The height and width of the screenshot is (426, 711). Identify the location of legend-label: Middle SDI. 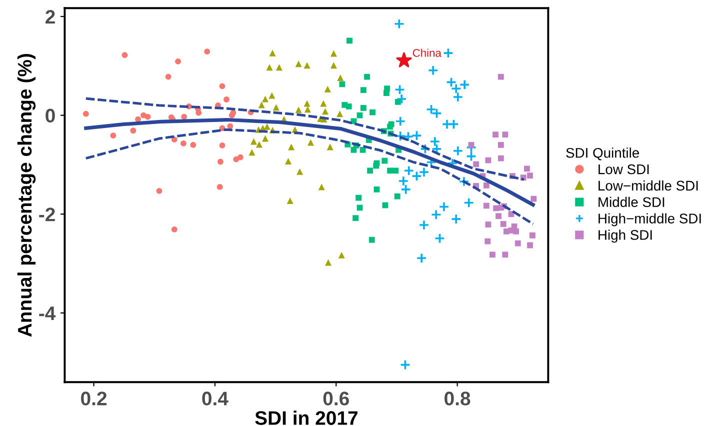
(631, 202).